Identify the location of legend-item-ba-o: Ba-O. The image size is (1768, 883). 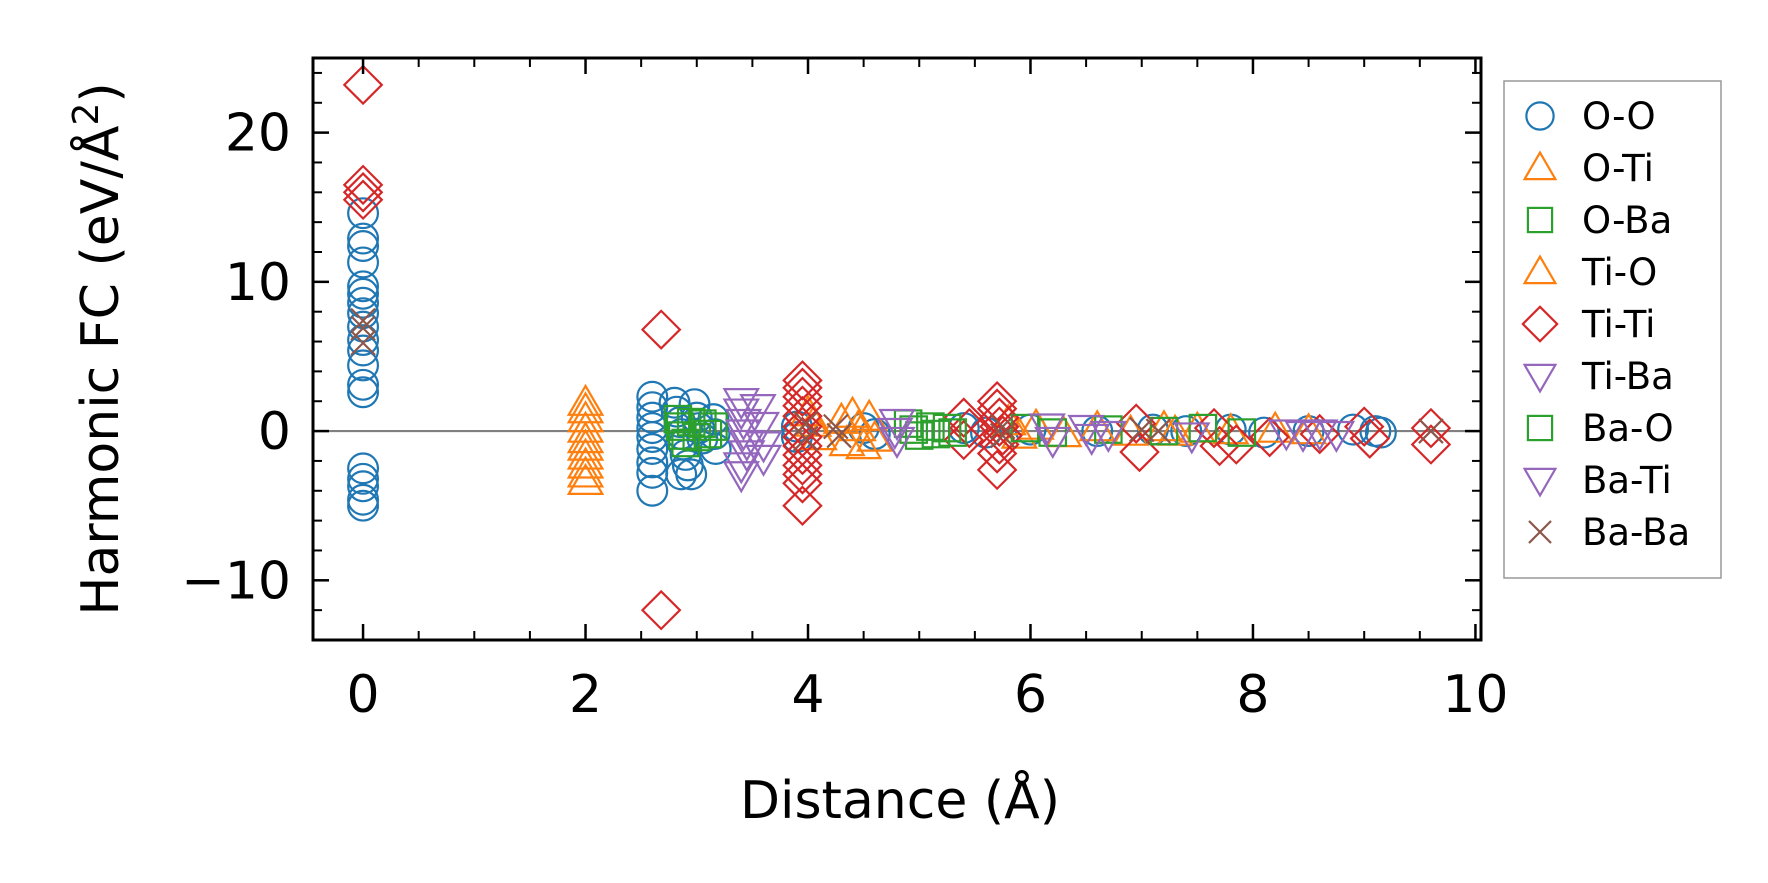
(1600, 428).